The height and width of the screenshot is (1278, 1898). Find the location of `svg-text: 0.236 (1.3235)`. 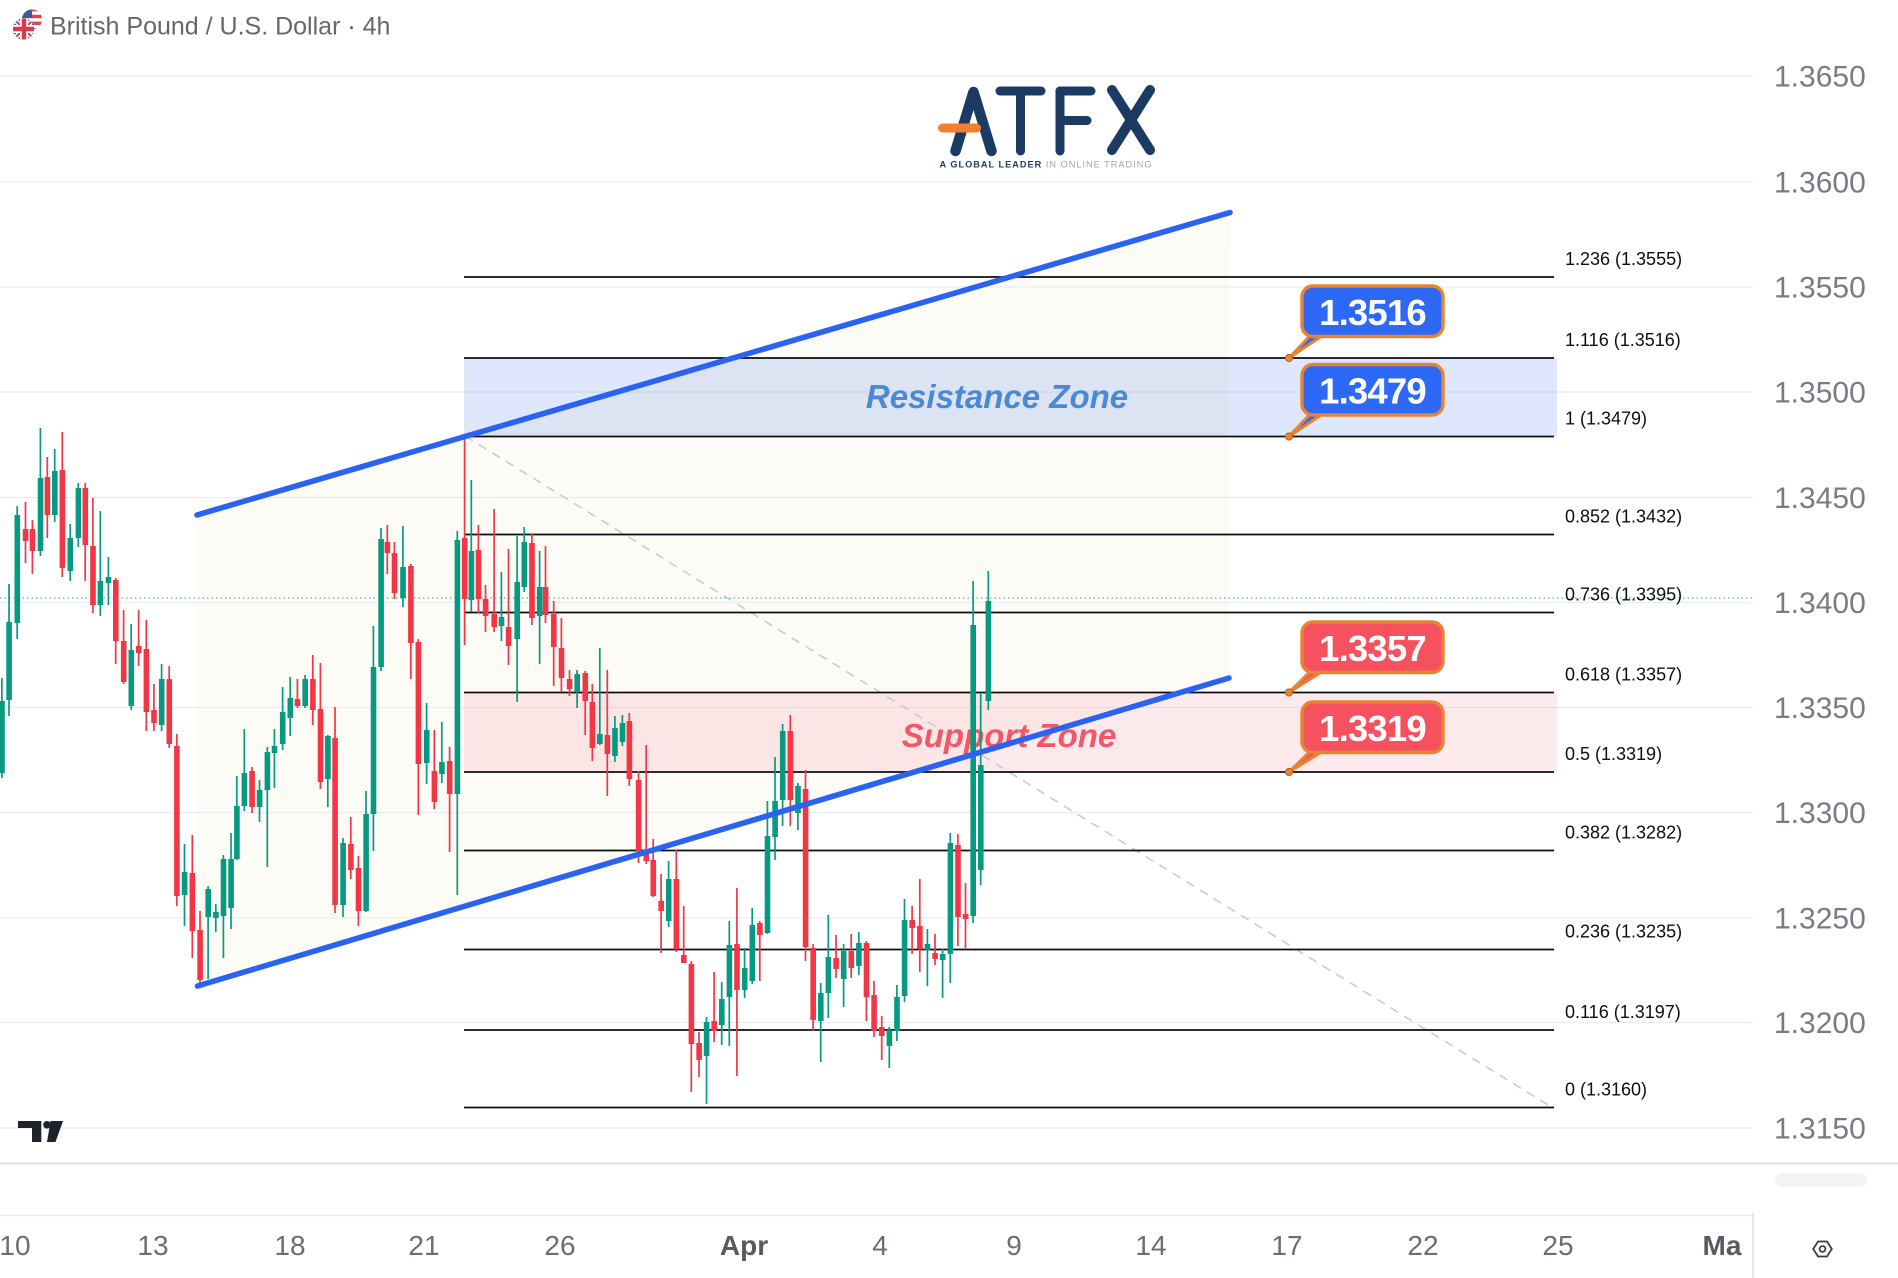

svg-text: 0.236 (1.3235) is located at coordinates (1623, 932).